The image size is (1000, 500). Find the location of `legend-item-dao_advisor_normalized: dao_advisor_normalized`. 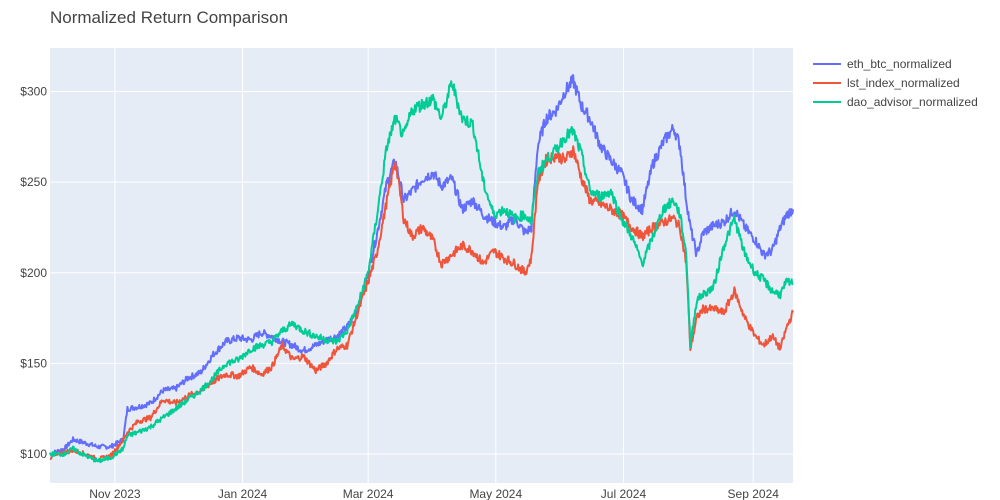

legend-item-dao_advisor_normalized: dao_advisor_normalized is located at coordinates (895, 102).